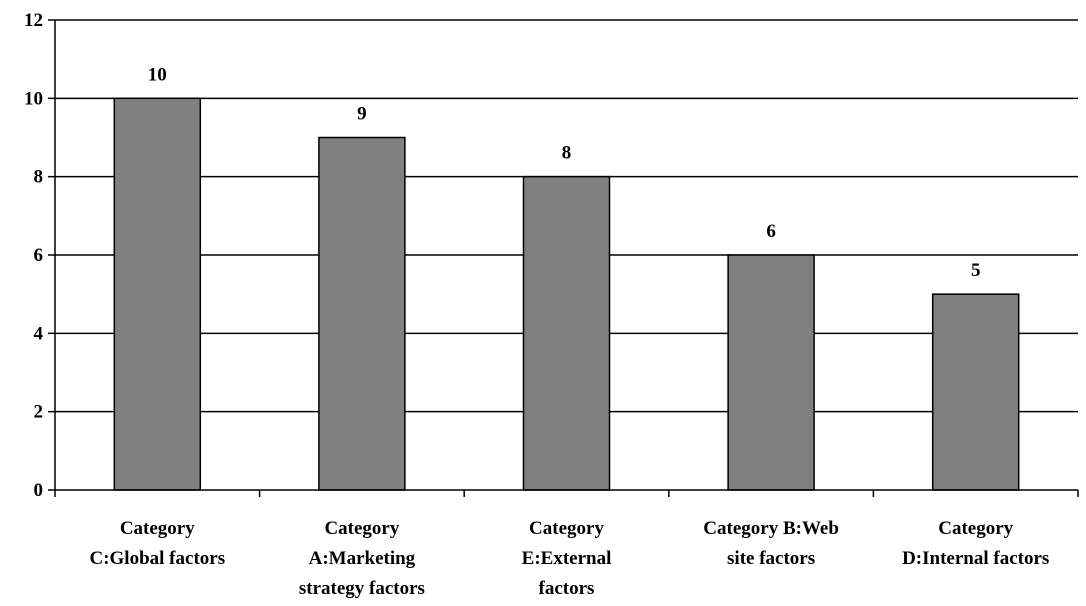 The width and height of the screenshot is (1086, 606). I want to click on y-axis-ticks: 0 2 4 6 8 10 12, so click(39, 255).